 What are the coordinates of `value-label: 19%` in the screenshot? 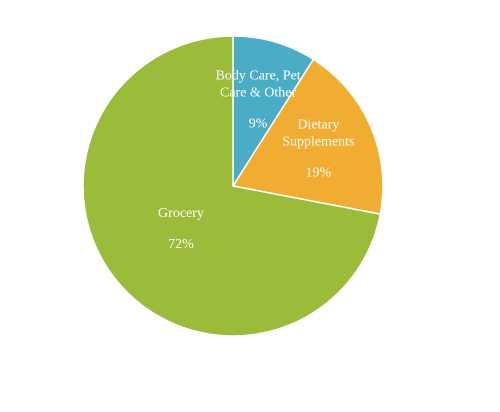 It's located at (318, 173).